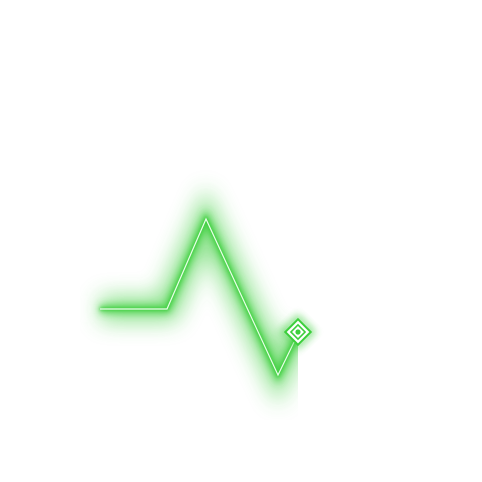  I want to click on diamond-marker-icon, so click(298, 332).